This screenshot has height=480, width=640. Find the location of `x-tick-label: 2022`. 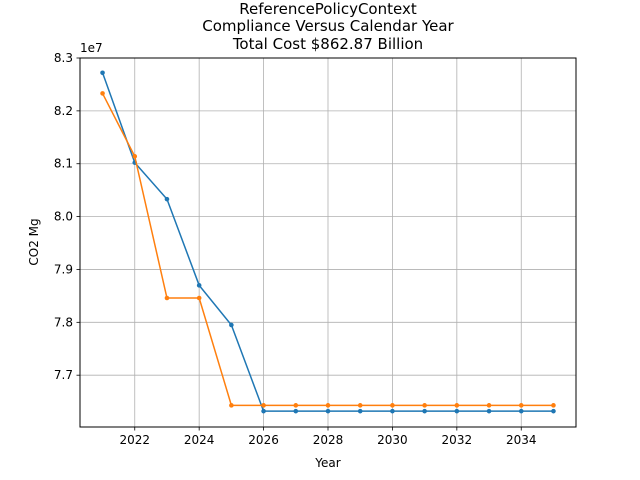

x-tick-label: 2022 is located at coordinates (134, 440).